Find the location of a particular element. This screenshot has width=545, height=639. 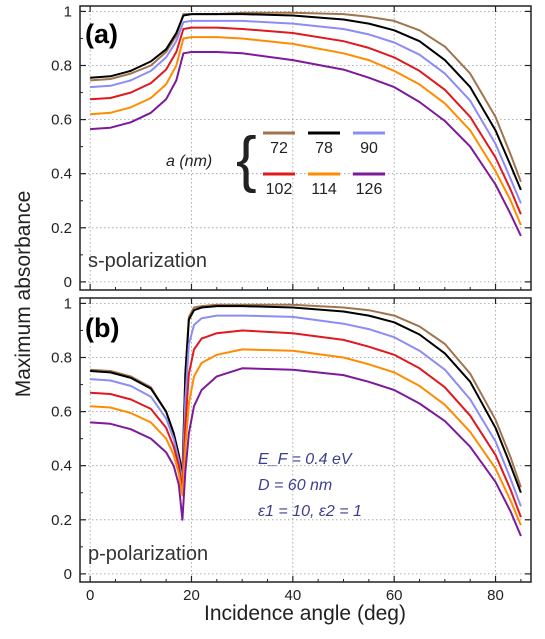

legend-label-72: 72 is located at coordinates (279, 148).